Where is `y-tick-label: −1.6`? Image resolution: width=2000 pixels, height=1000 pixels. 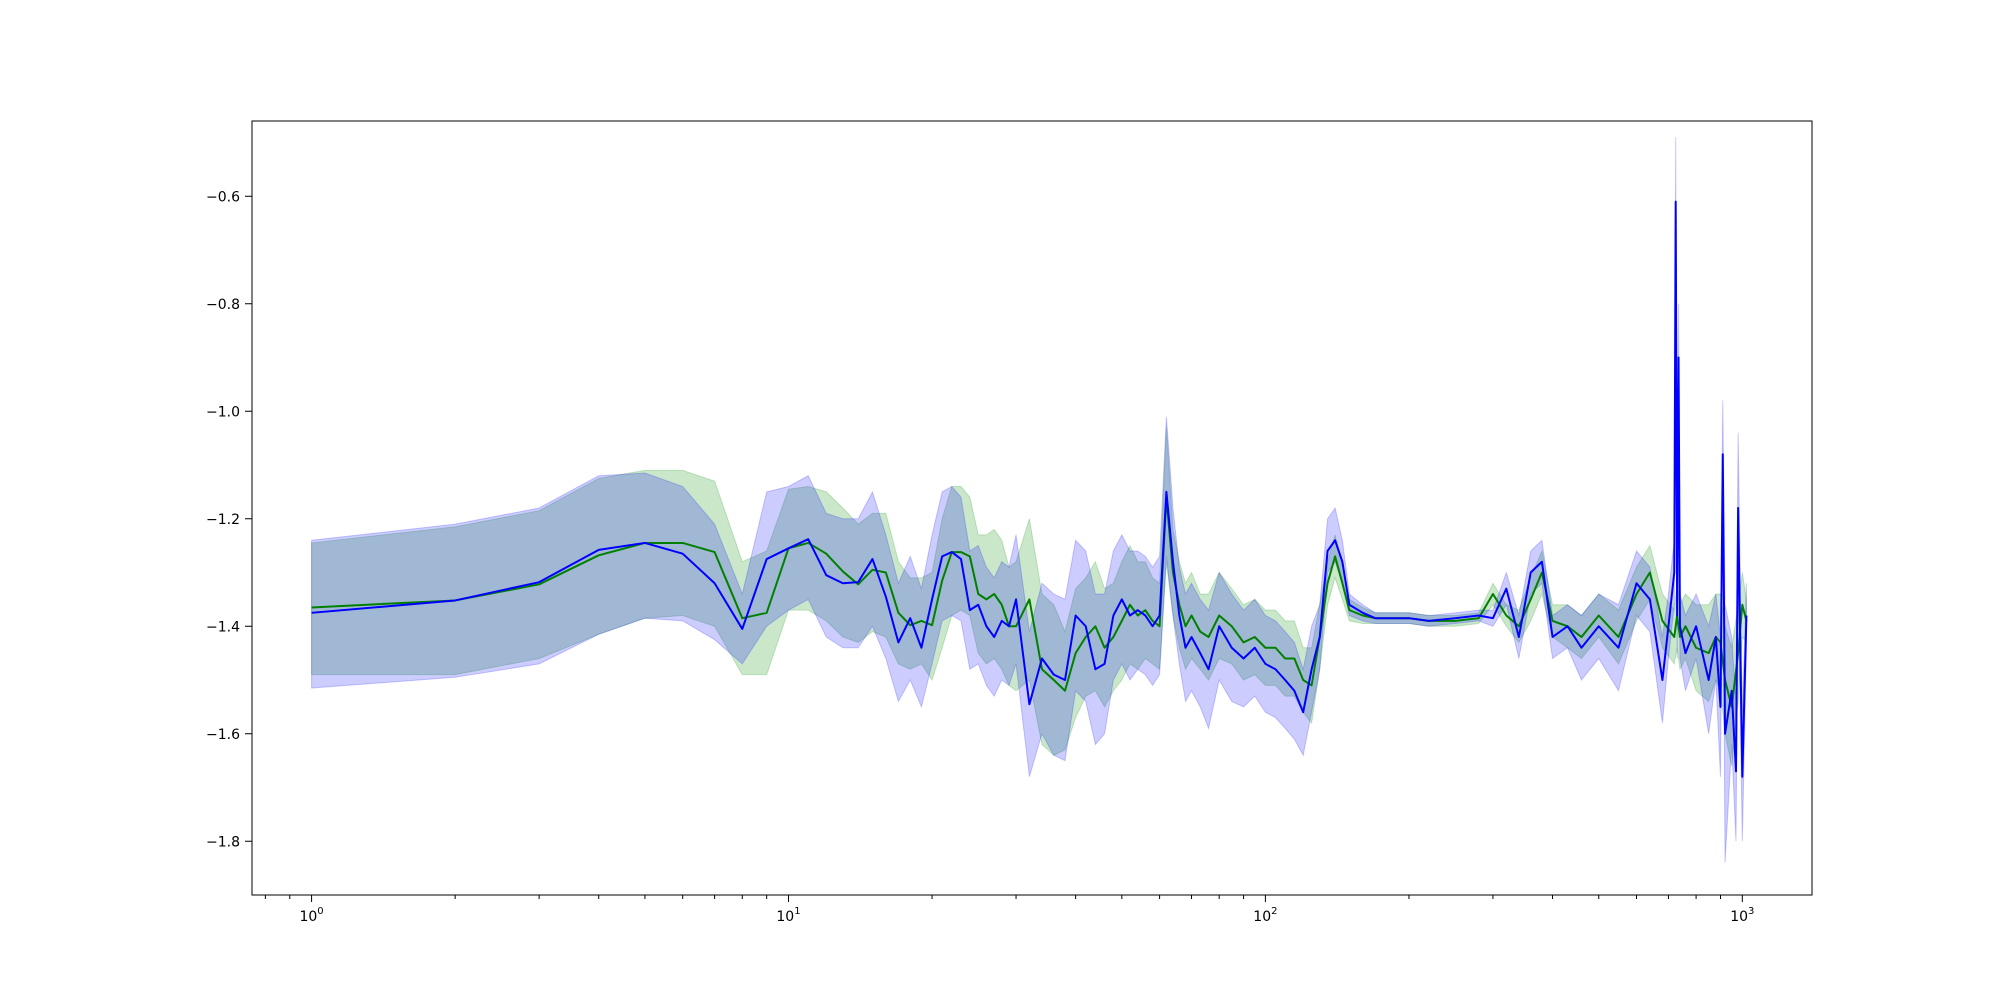
y-tick-label: −1.6 is located at coordinates (223, 735).